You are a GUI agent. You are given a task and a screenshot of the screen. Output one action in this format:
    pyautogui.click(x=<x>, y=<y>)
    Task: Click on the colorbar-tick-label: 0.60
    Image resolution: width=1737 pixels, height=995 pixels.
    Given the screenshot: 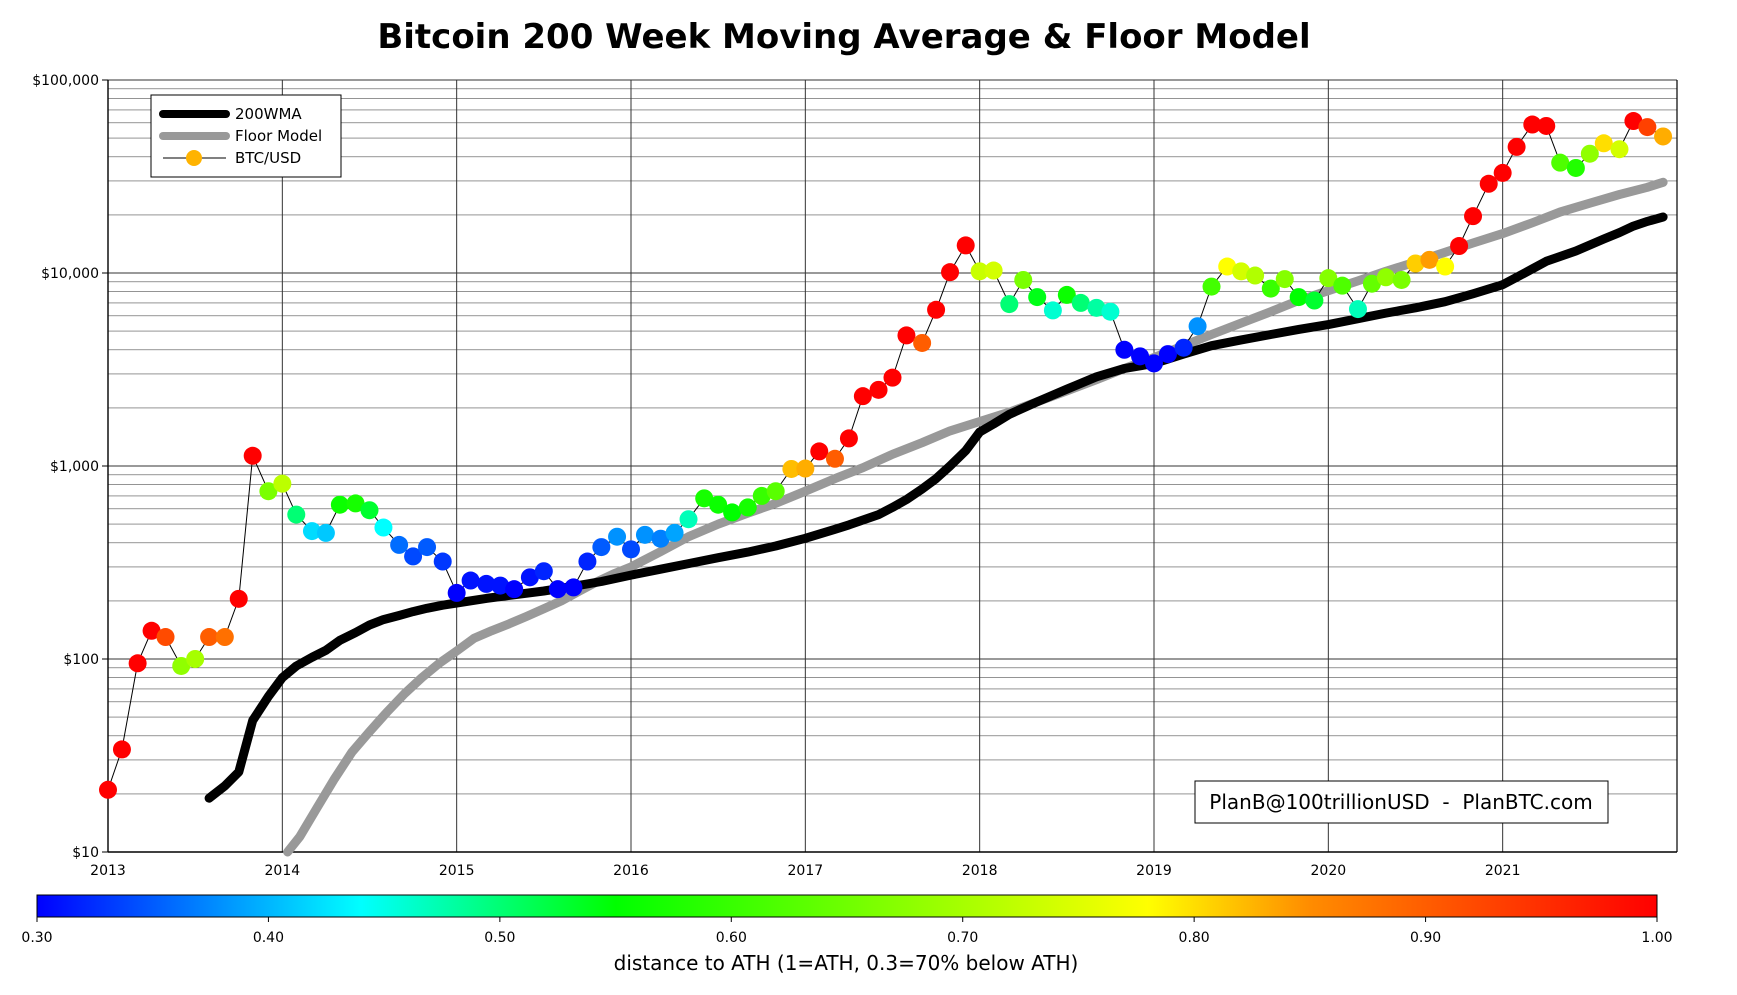 What is the action you would take?
    pyautogui.click(x=731, y=938)
    